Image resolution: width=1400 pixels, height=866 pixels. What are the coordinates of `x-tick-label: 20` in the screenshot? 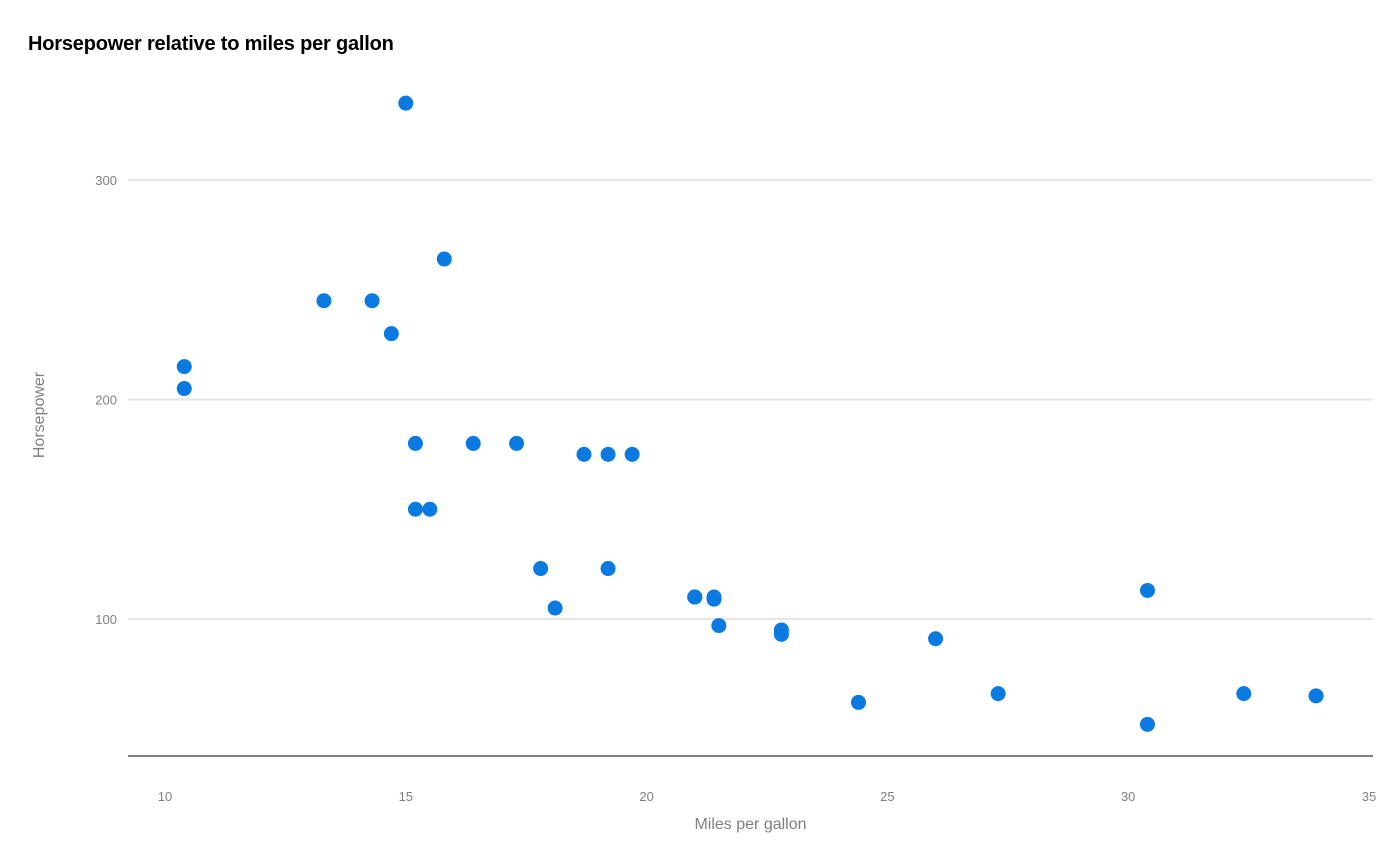 It's located at (646, 796).